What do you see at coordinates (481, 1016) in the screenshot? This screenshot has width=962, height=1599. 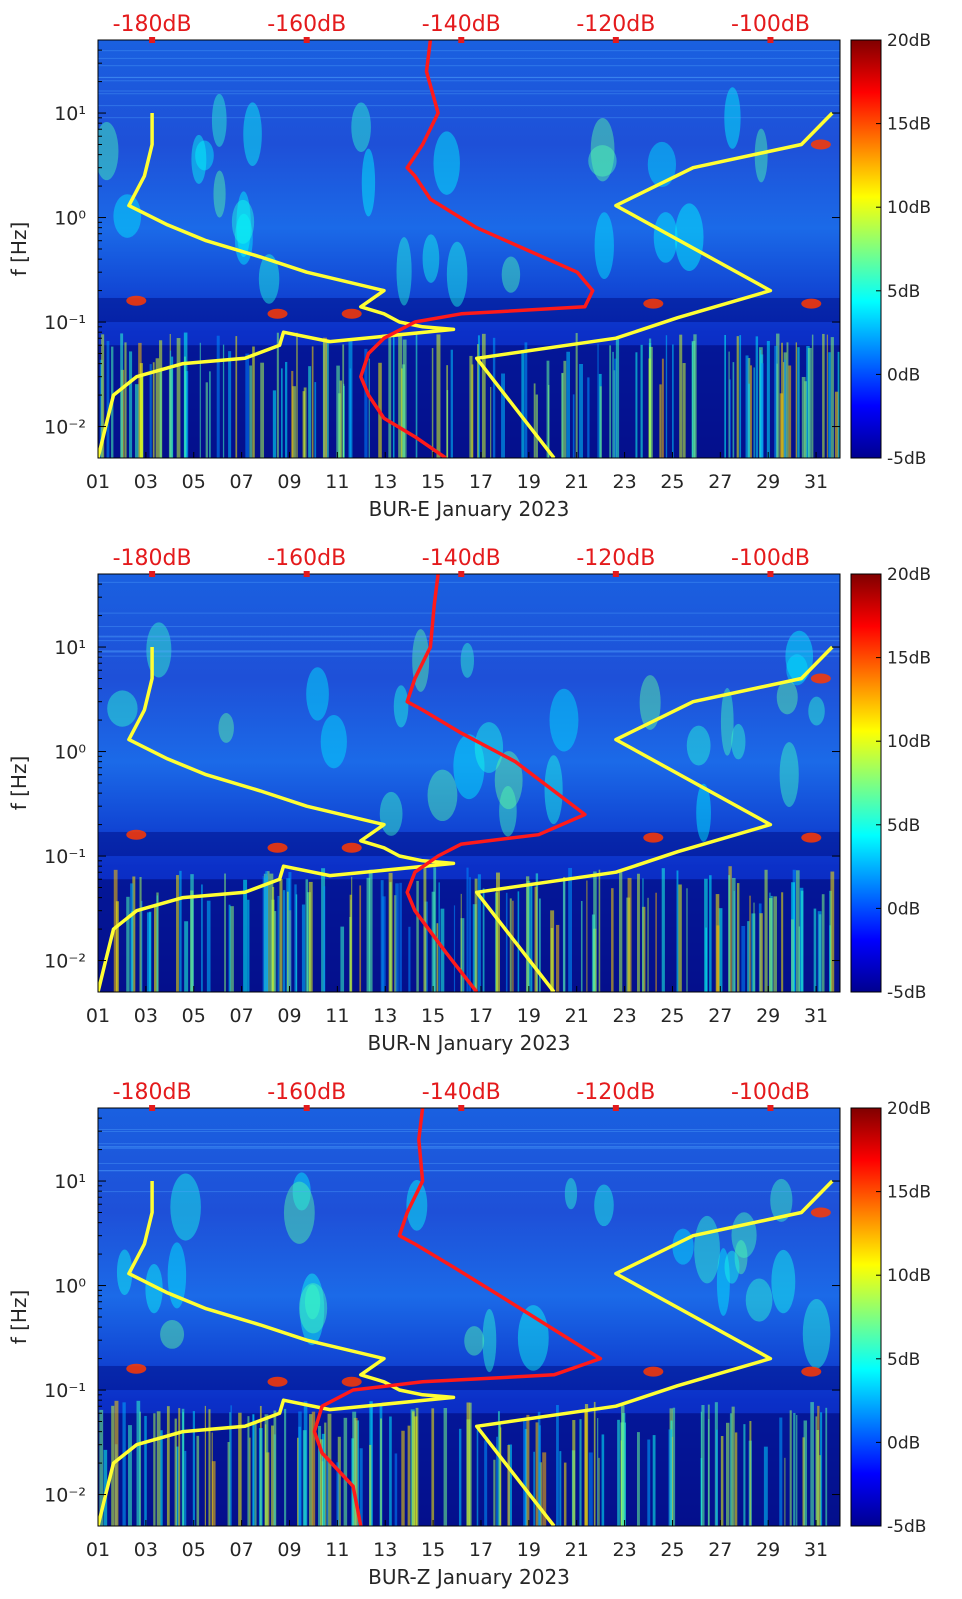 I see `x-tick-label: 17` at bounding box center [481, 1016].